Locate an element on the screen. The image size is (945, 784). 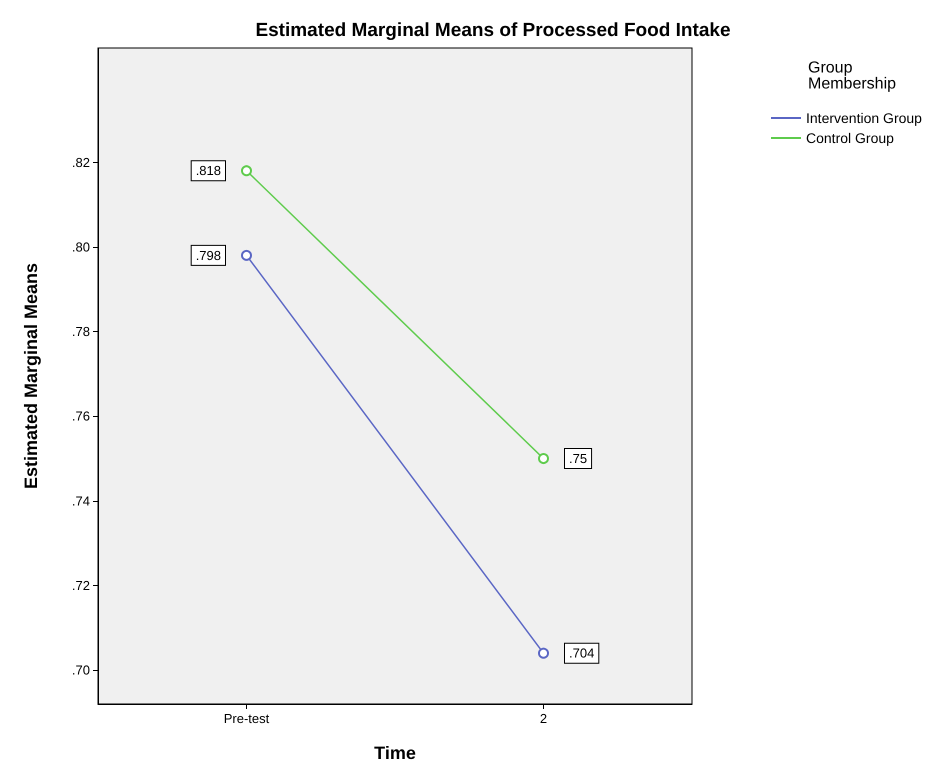
legend-title: Group Membership is located at coordinates (852, 76).